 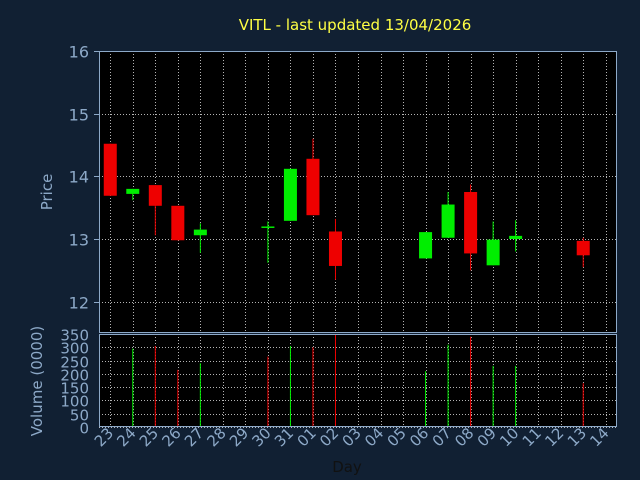 I want to click on chart-title: VITL - last updated 13/04/2026, so click(x=355, y=25).